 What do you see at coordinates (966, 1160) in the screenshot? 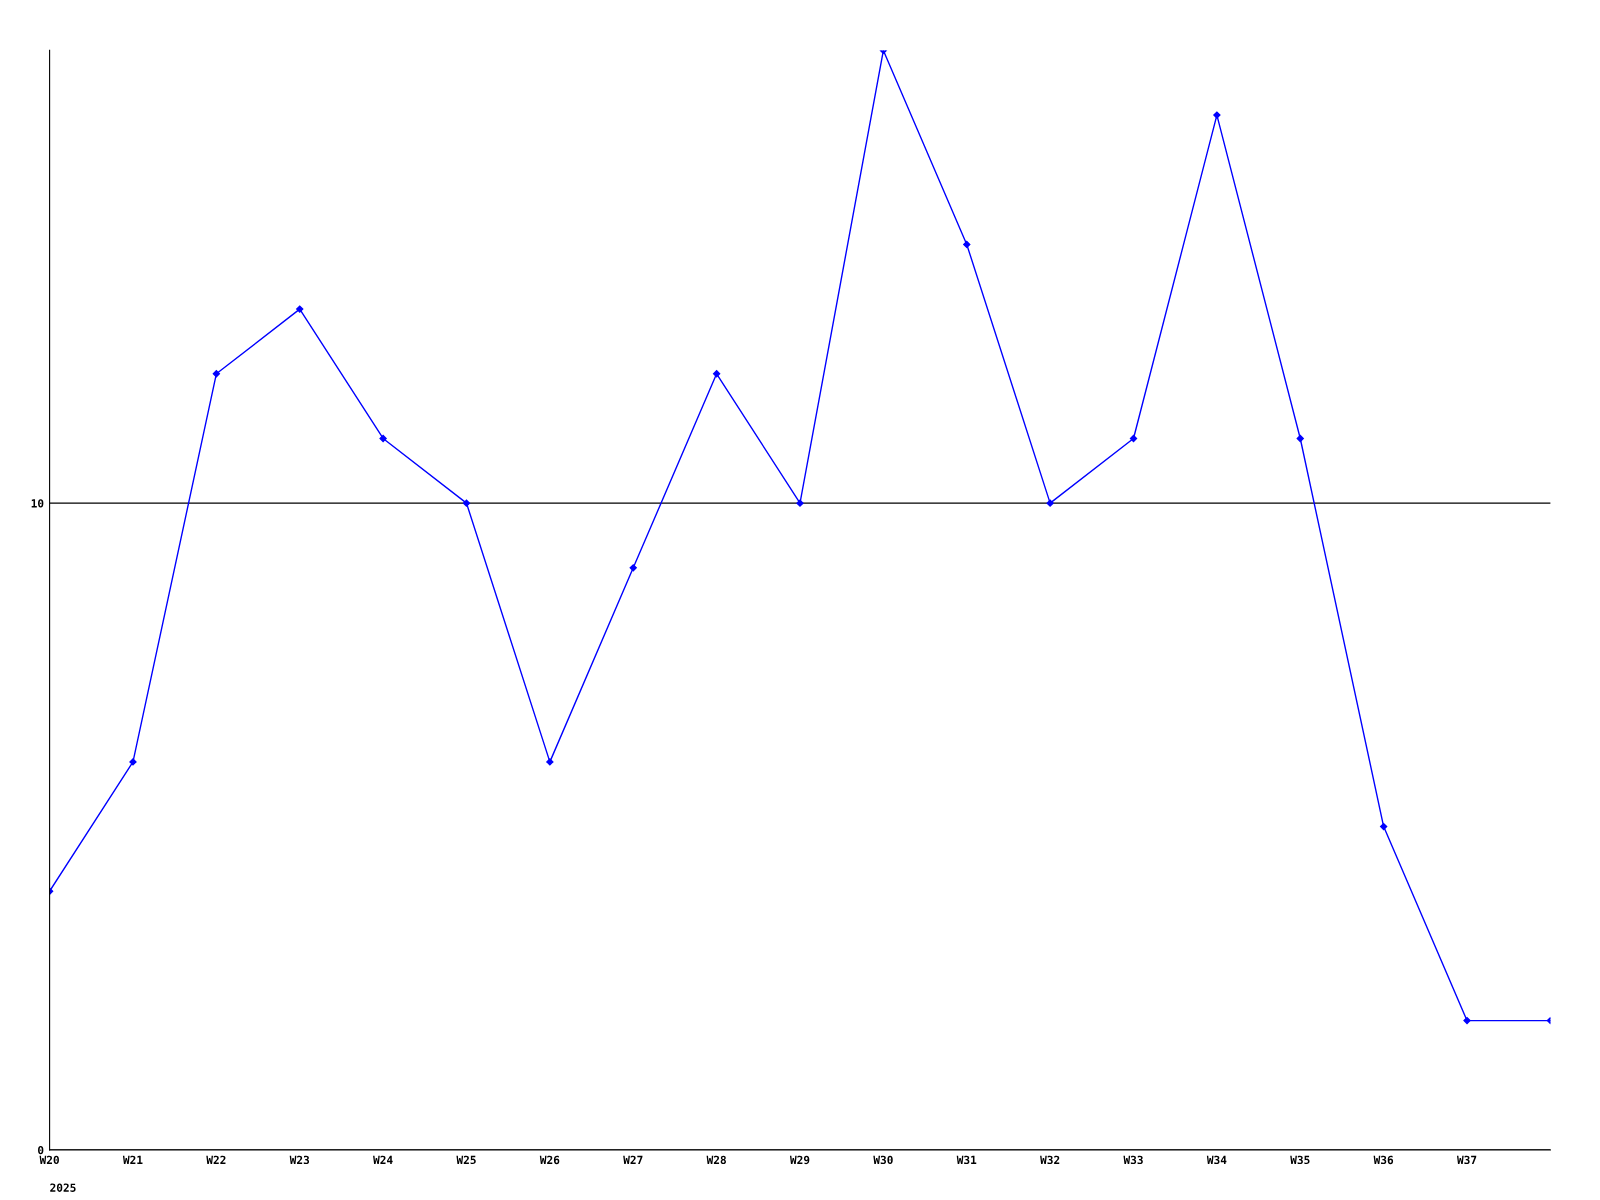
I see `x-tick-label: W31` at bounding box center [966, 1160].